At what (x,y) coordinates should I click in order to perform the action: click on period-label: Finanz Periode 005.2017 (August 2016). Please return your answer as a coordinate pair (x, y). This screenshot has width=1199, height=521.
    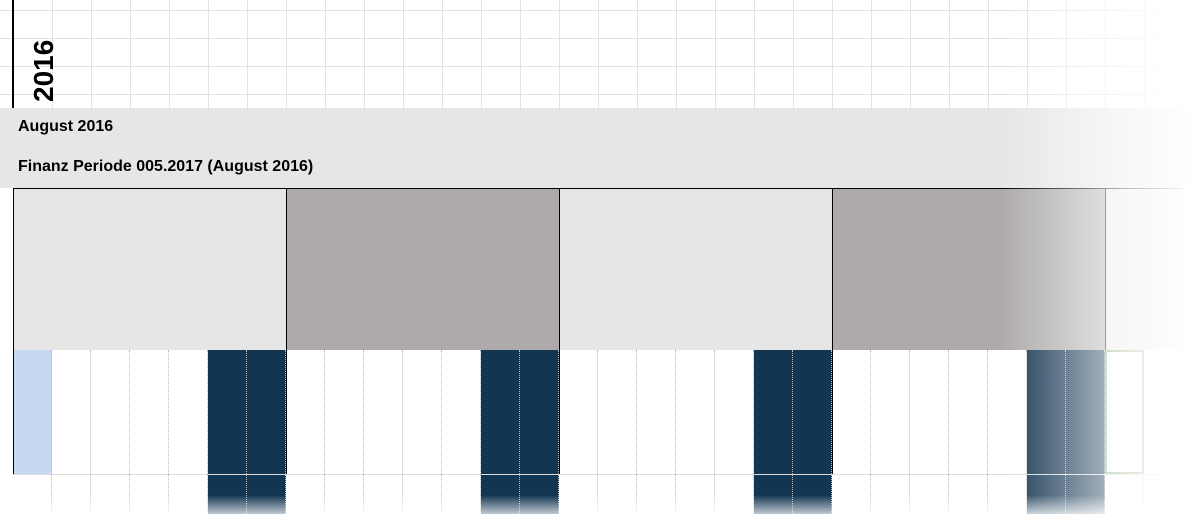
    Looking at the image, I should click on (166, 166).